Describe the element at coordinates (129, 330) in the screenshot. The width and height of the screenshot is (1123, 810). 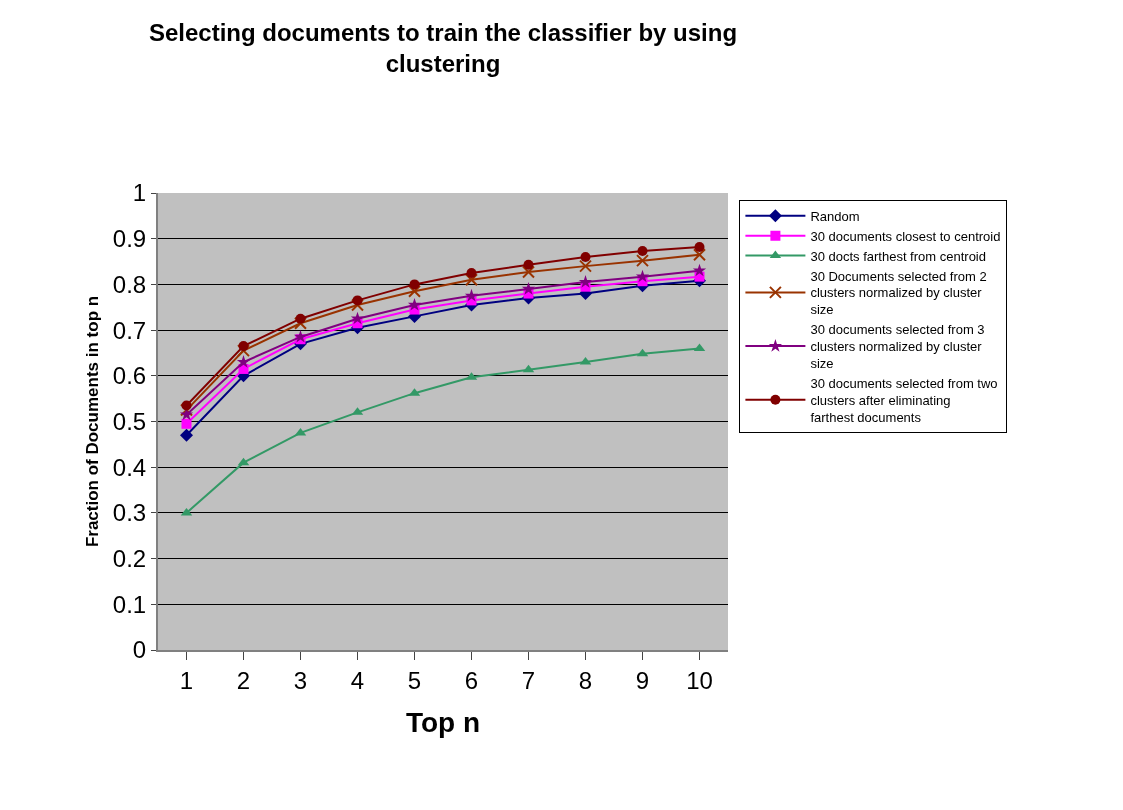
I see `y-tick-label: 0.7` at that location.